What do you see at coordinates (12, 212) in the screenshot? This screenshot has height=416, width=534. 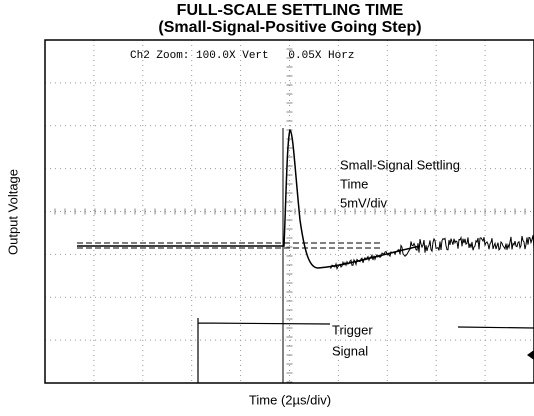 I see `y-axis-label: Output Voltage` at bounding box center [12, 212].